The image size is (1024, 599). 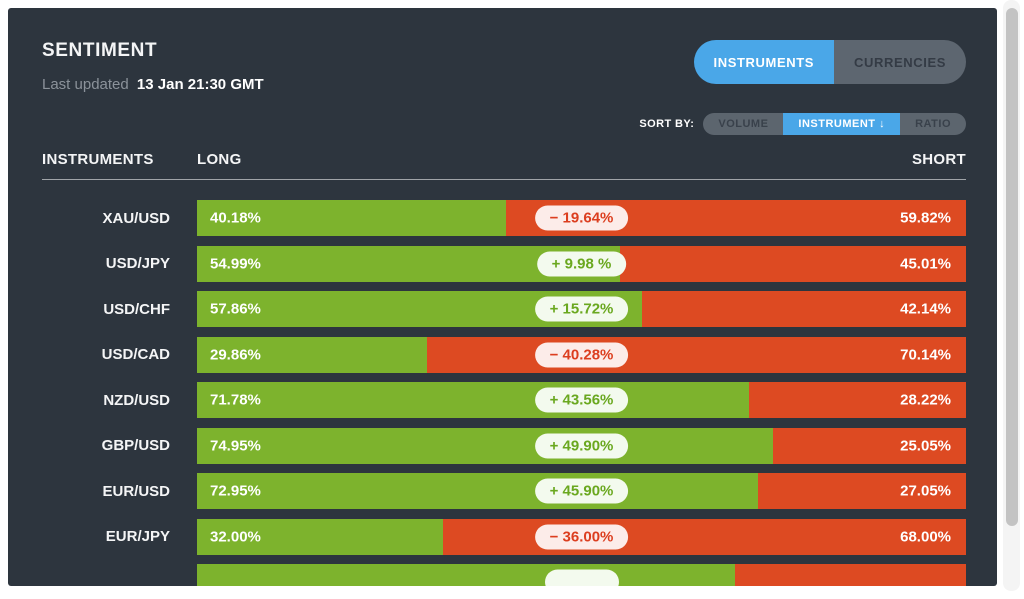 I want to click on sentiment-bar: 74.95% + 49.90% 25.05%, so click(x=581, y=445).